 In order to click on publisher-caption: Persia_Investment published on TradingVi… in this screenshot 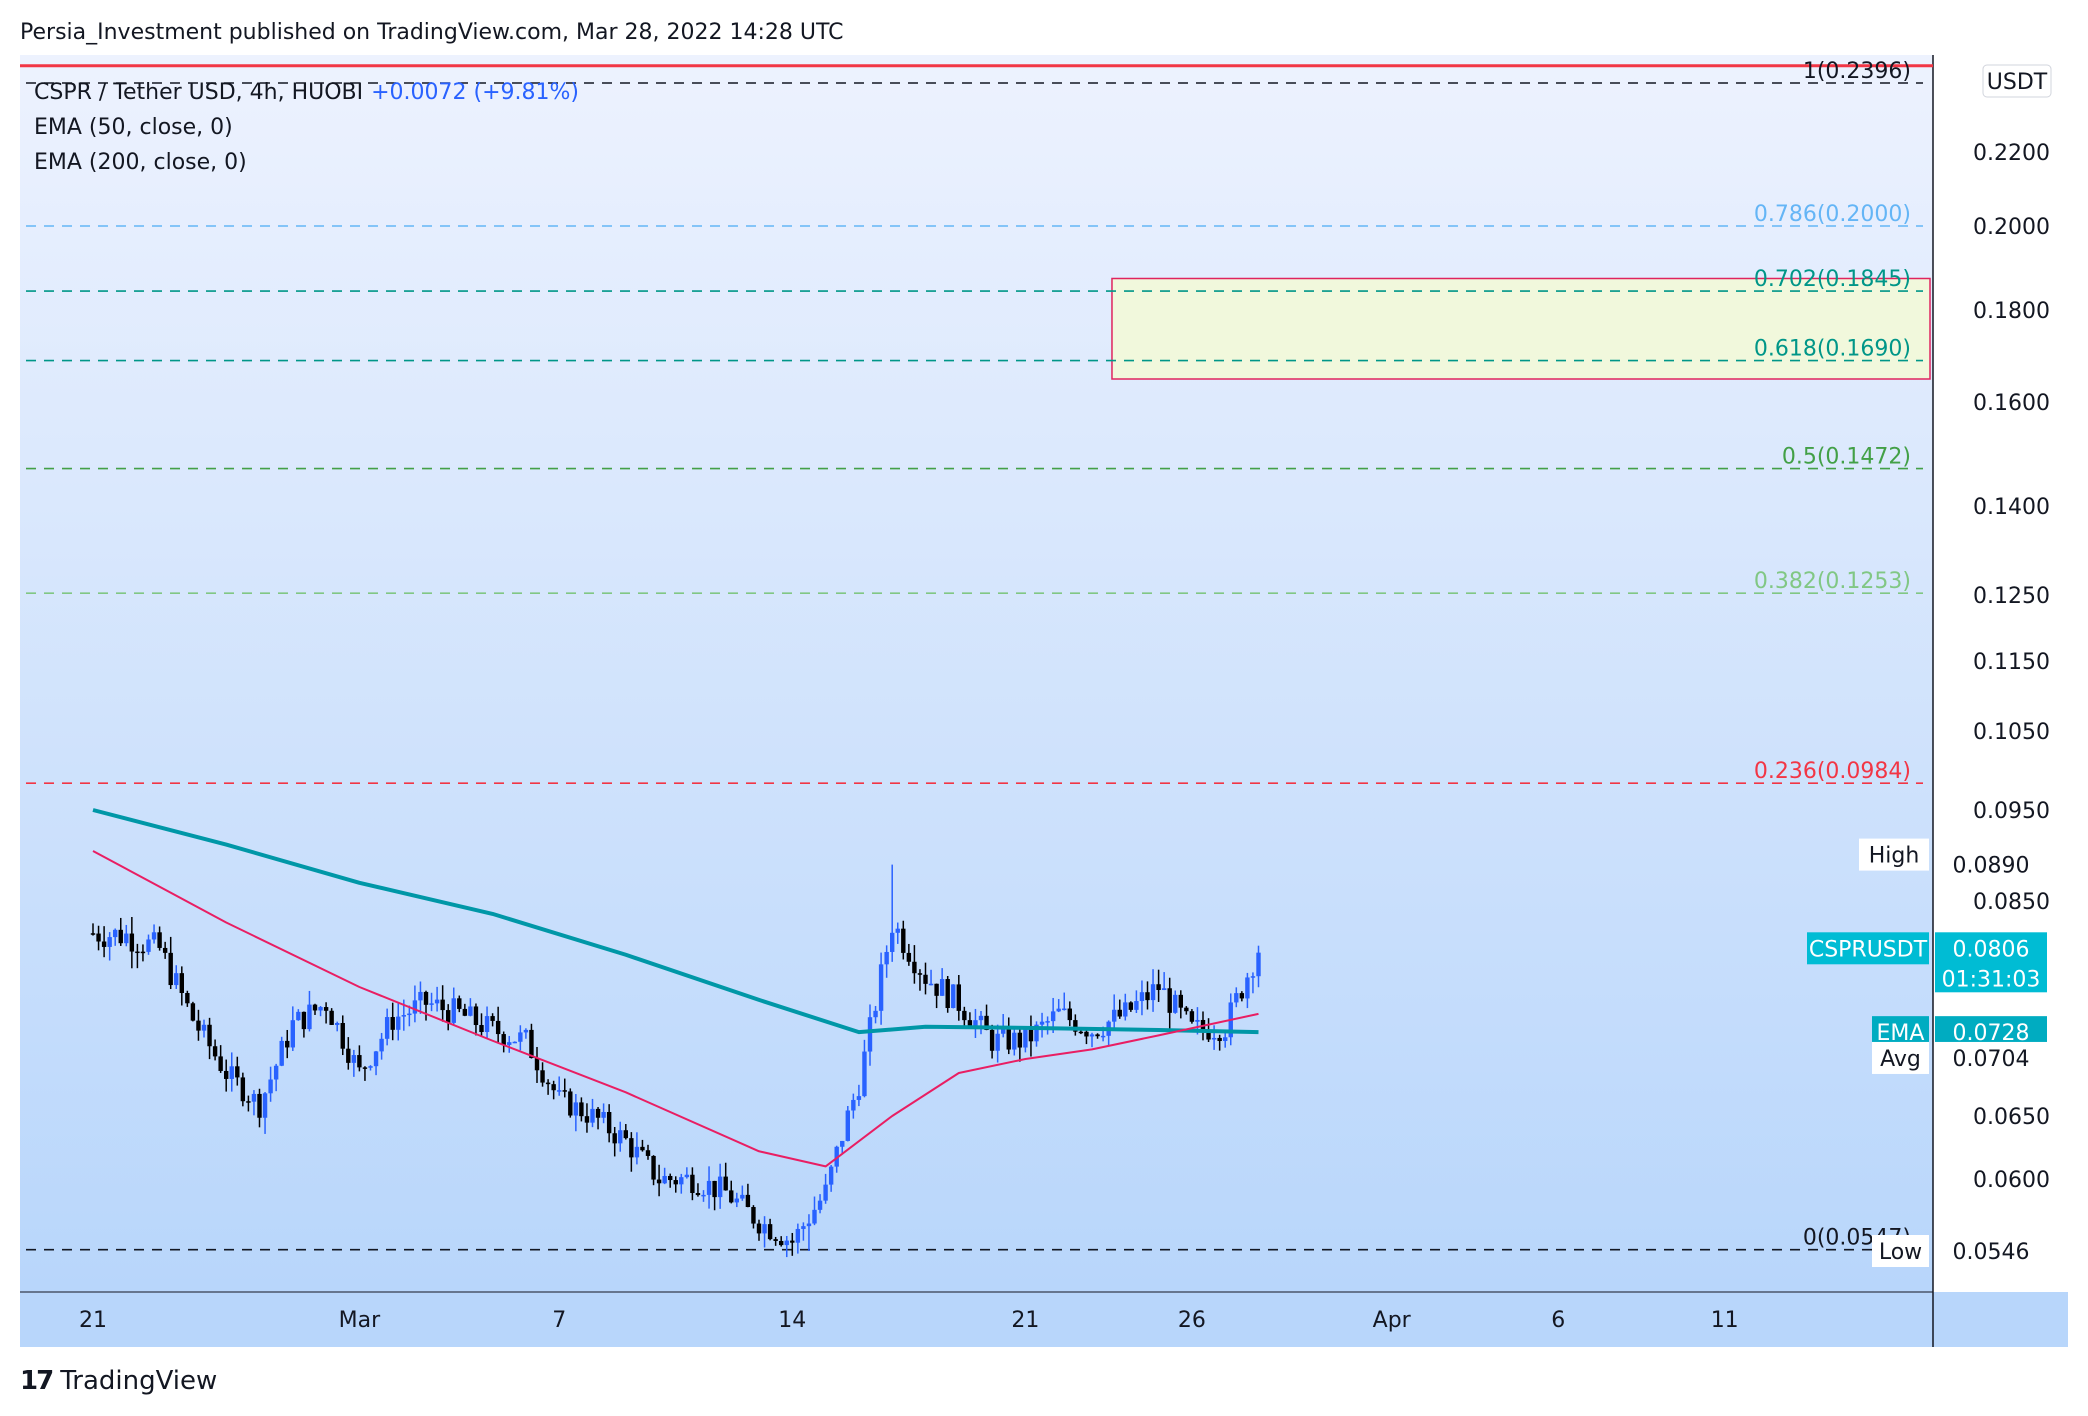, I will do `click(432, 32)`.